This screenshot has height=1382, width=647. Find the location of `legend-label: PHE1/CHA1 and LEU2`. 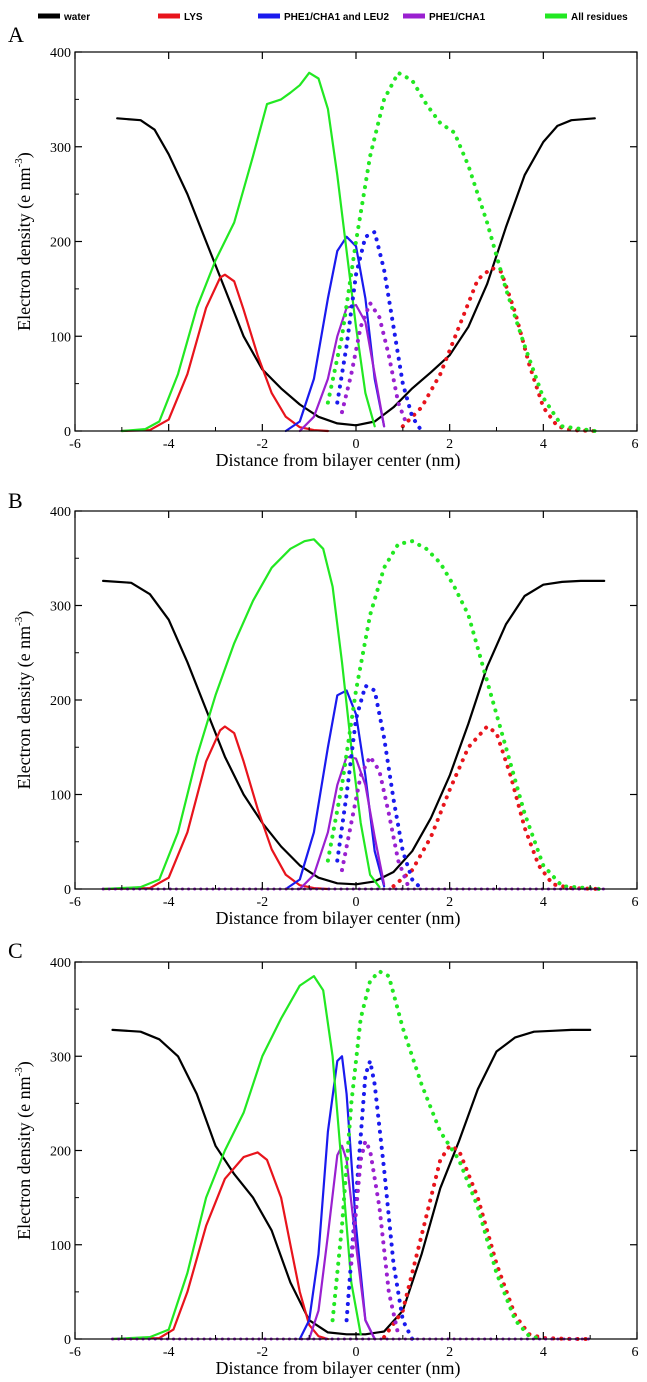

legend-label: PHE1/CHA1 and LEU2 is located at coordinates (336, 17).